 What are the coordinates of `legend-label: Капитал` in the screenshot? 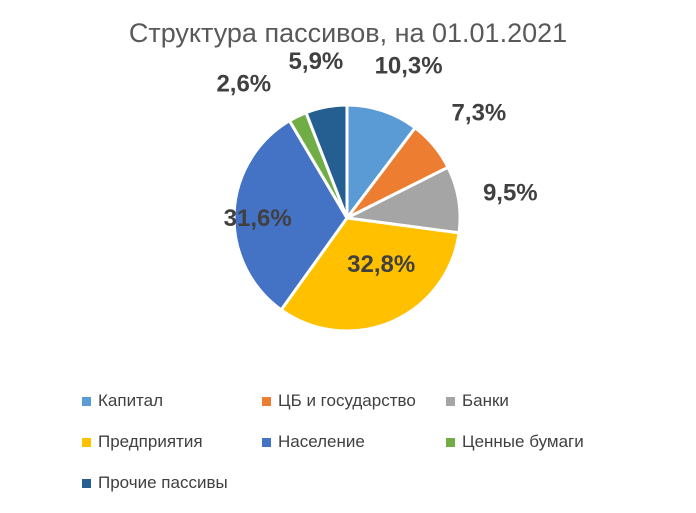 It's located at (131, 400).